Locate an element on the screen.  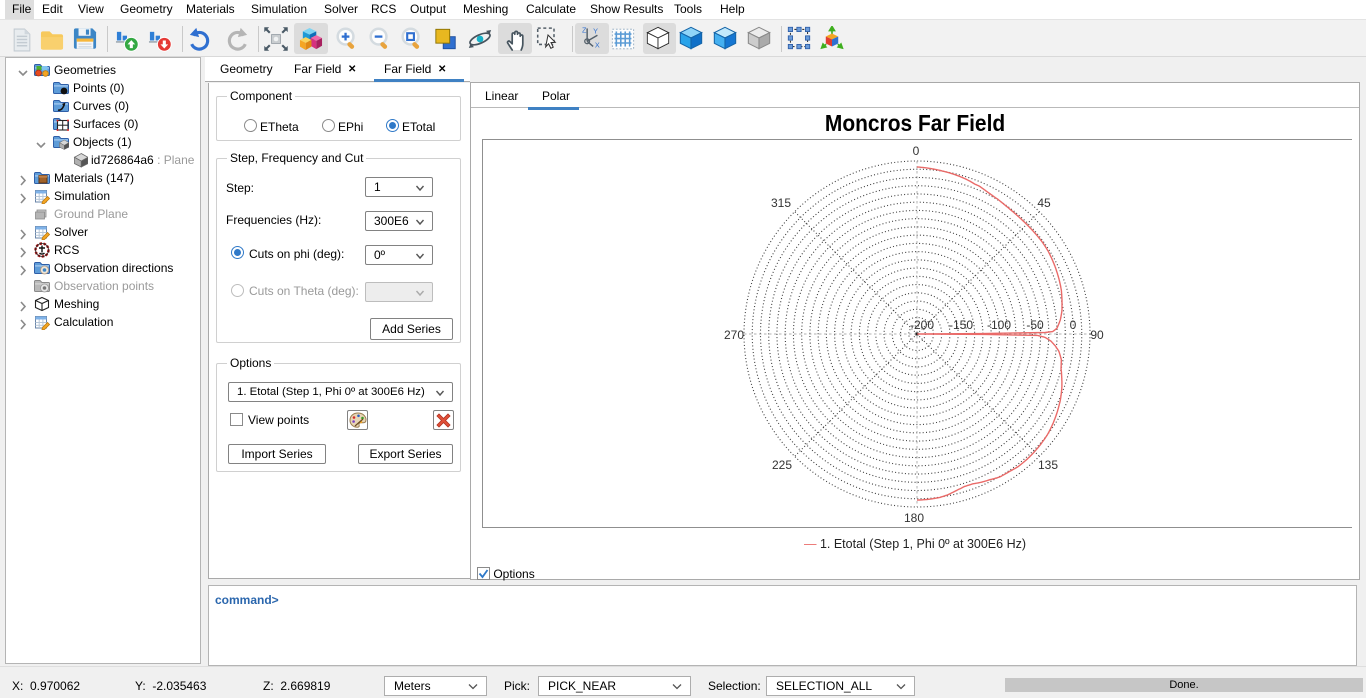
svg-text: X is located at coordinates (597, 44).